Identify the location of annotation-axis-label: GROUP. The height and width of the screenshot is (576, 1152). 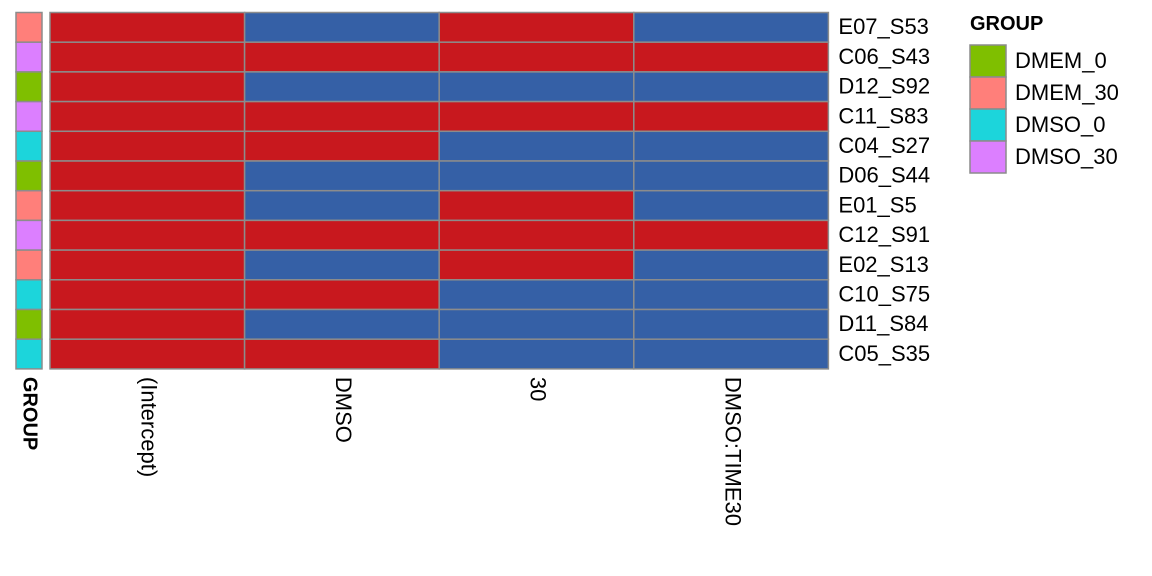
(30, 413).